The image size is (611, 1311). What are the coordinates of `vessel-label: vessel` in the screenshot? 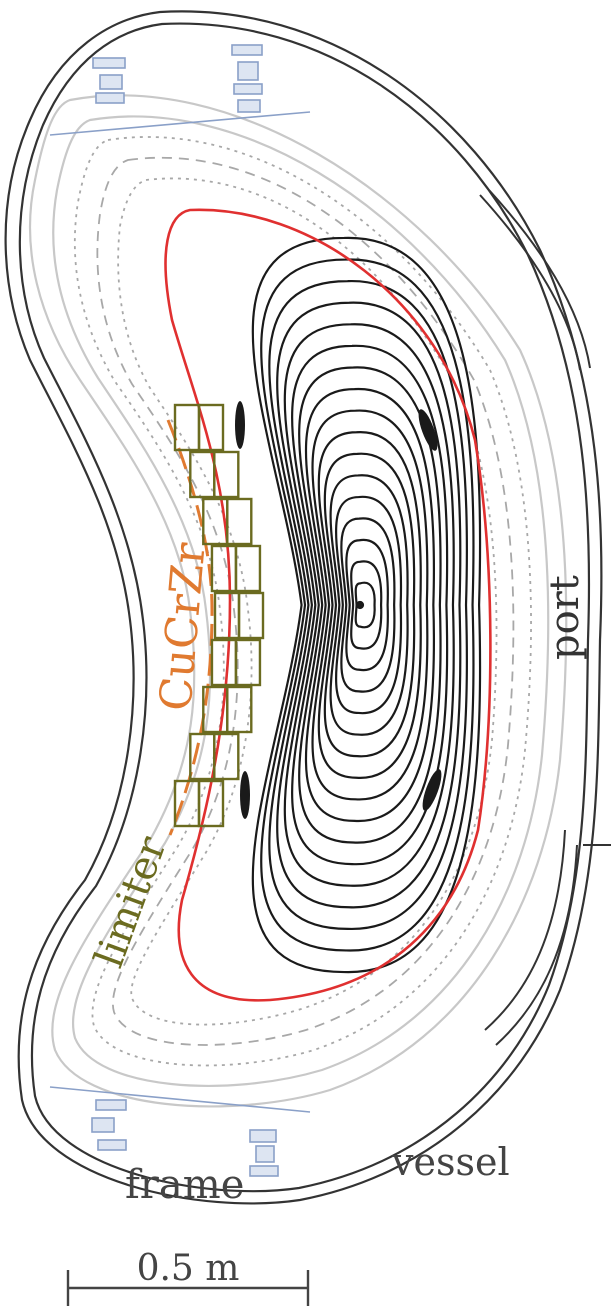 It's located at (450, 1162).